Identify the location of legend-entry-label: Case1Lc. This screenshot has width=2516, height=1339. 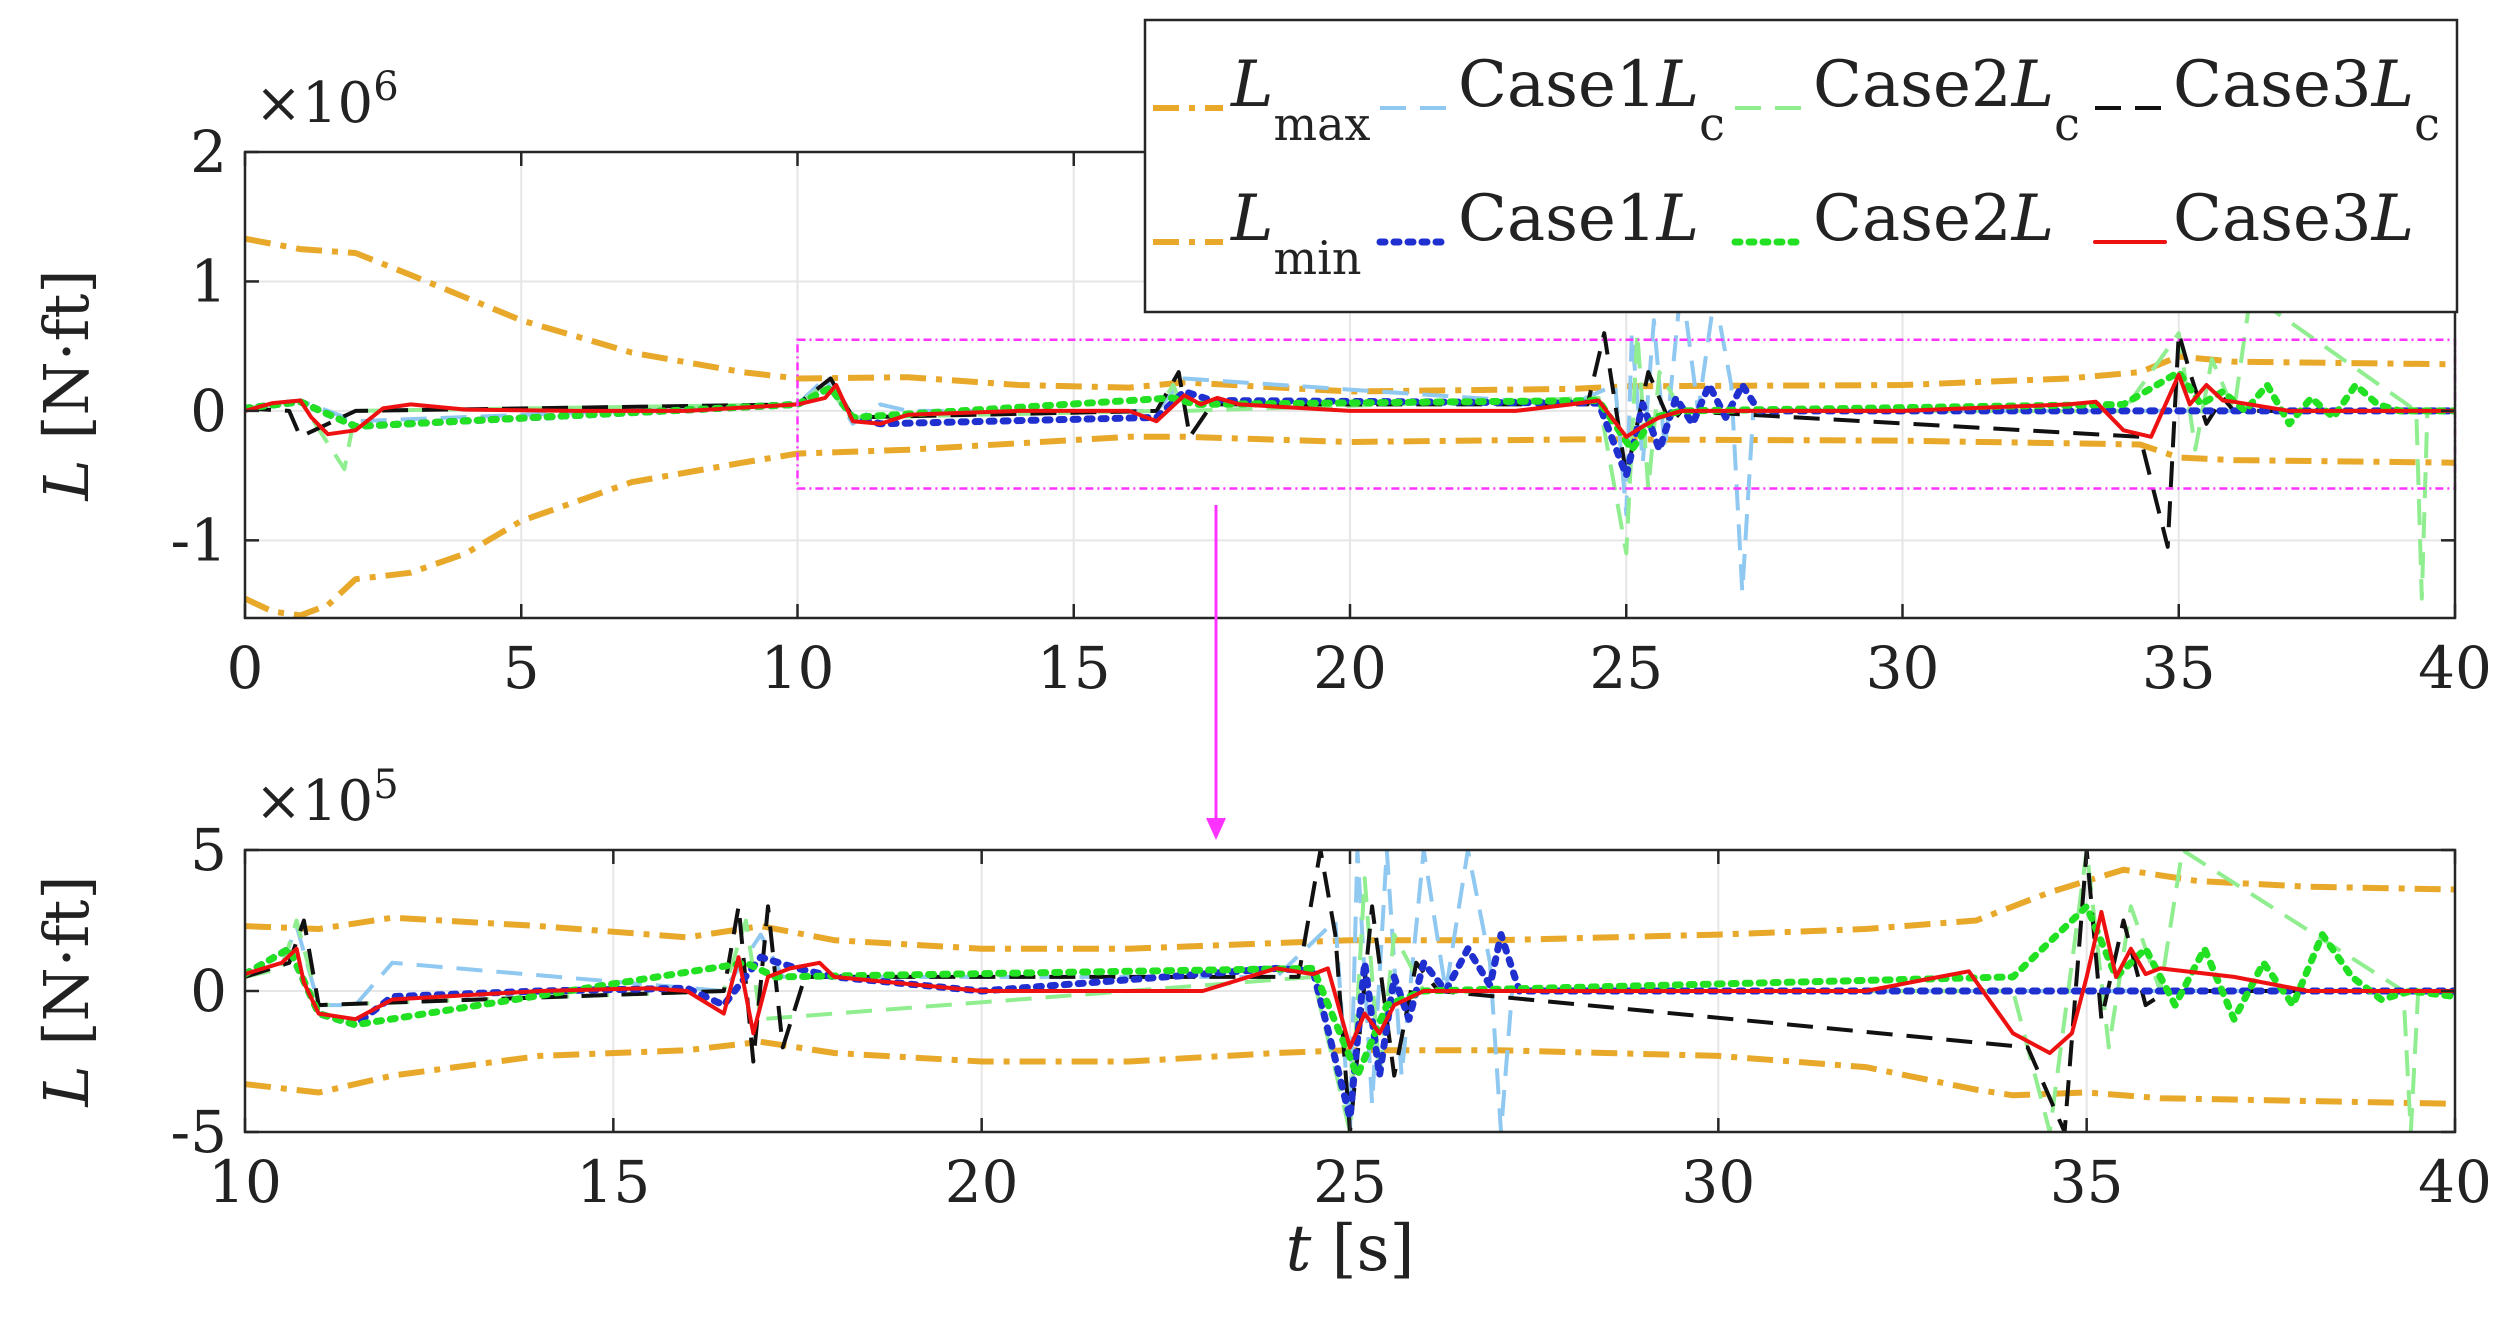
(1591, 99).